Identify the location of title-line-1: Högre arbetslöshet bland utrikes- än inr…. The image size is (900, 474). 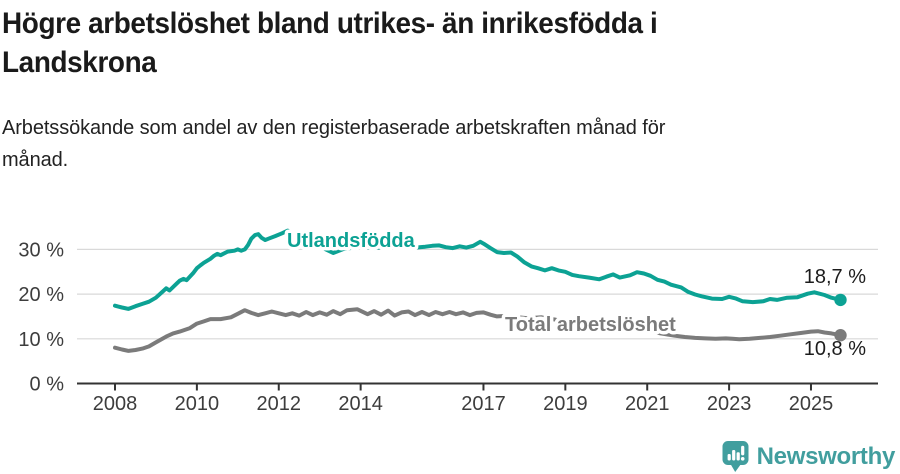
(330, 23).